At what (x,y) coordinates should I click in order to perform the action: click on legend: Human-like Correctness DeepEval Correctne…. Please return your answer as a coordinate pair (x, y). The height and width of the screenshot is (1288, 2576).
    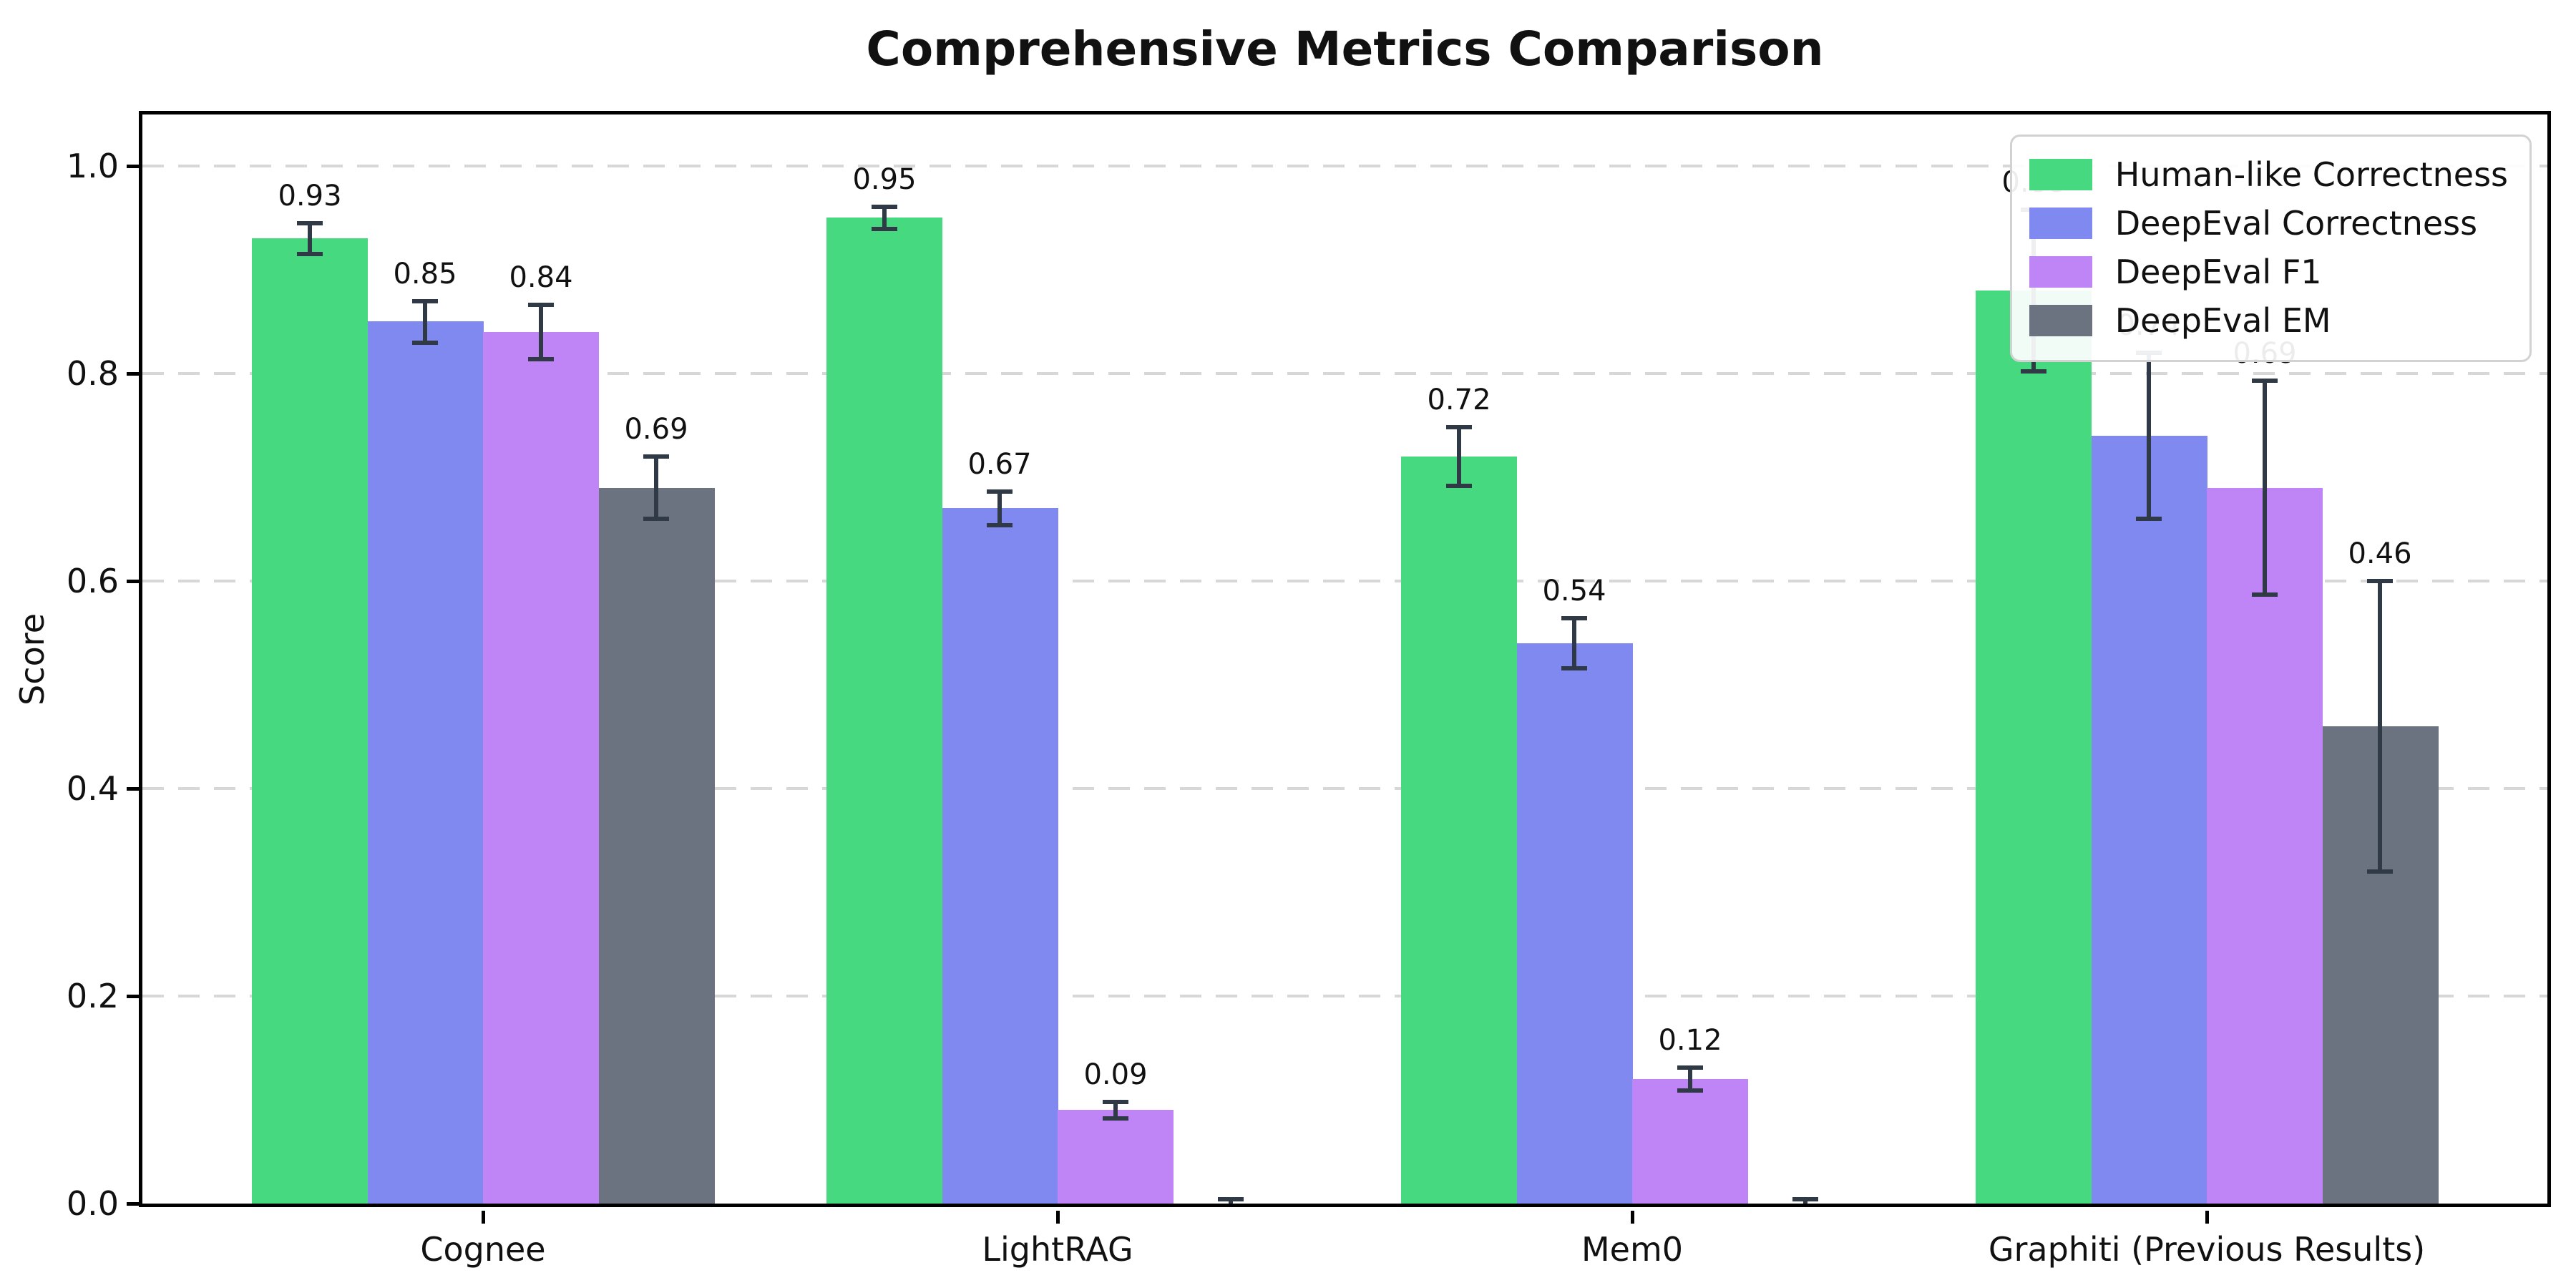
    Looking at the image, I should click on (2270, 248).